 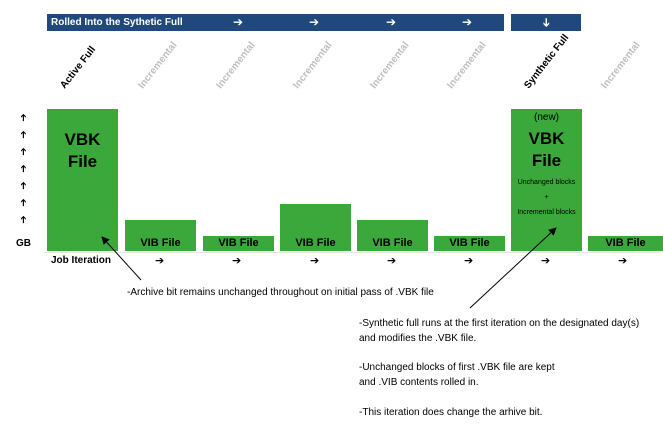 I want to click on synth-incremental-label: Incremental blocks, so click(x=546, y=212).